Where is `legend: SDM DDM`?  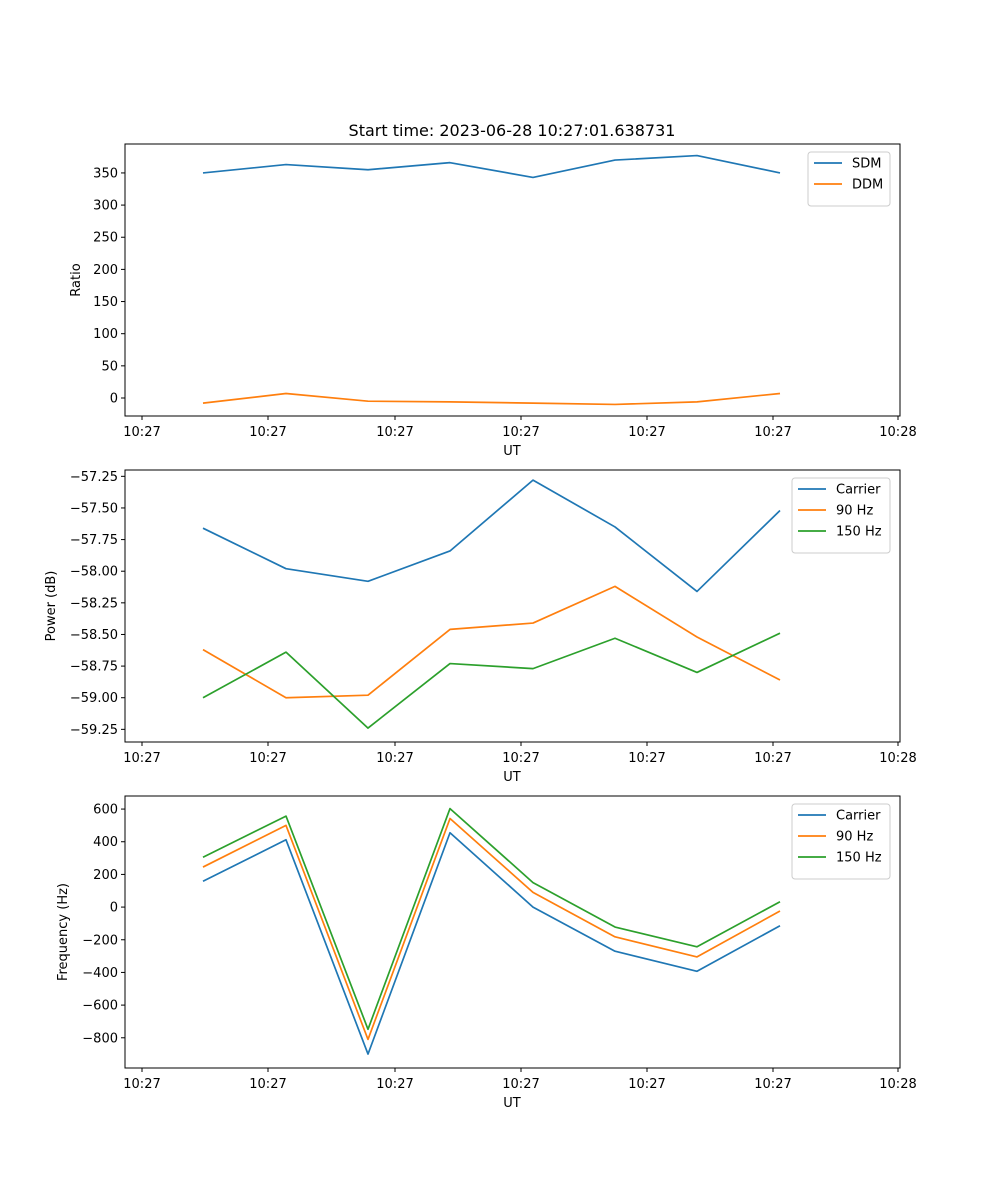
legend: SDM DDM is located at coordinates (849, 179).